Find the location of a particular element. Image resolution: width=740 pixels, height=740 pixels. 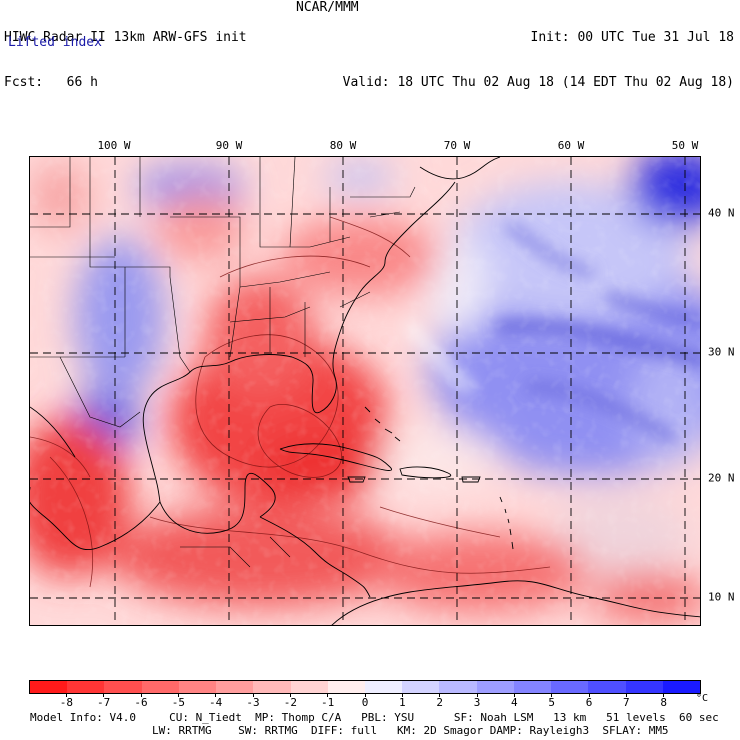

colorbar-label: -1 is located at coordinates (328, 702).